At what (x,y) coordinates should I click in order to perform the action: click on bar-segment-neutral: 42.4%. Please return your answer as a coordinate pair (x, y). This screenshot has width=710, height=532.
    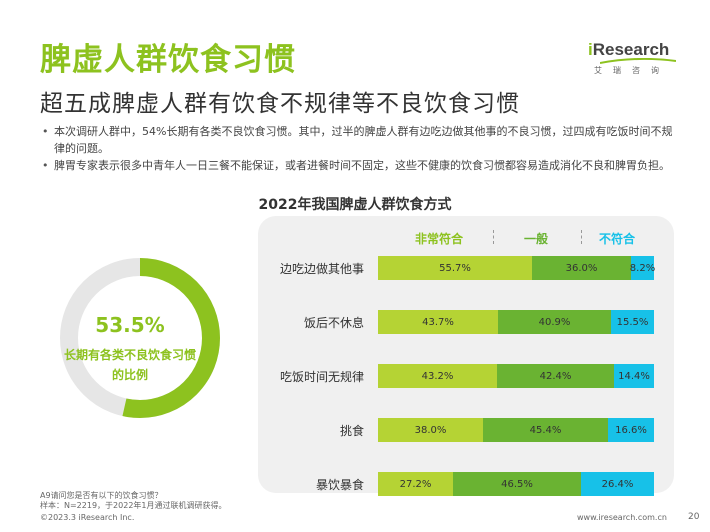
    Looking at the image, I should click on (555, 376).